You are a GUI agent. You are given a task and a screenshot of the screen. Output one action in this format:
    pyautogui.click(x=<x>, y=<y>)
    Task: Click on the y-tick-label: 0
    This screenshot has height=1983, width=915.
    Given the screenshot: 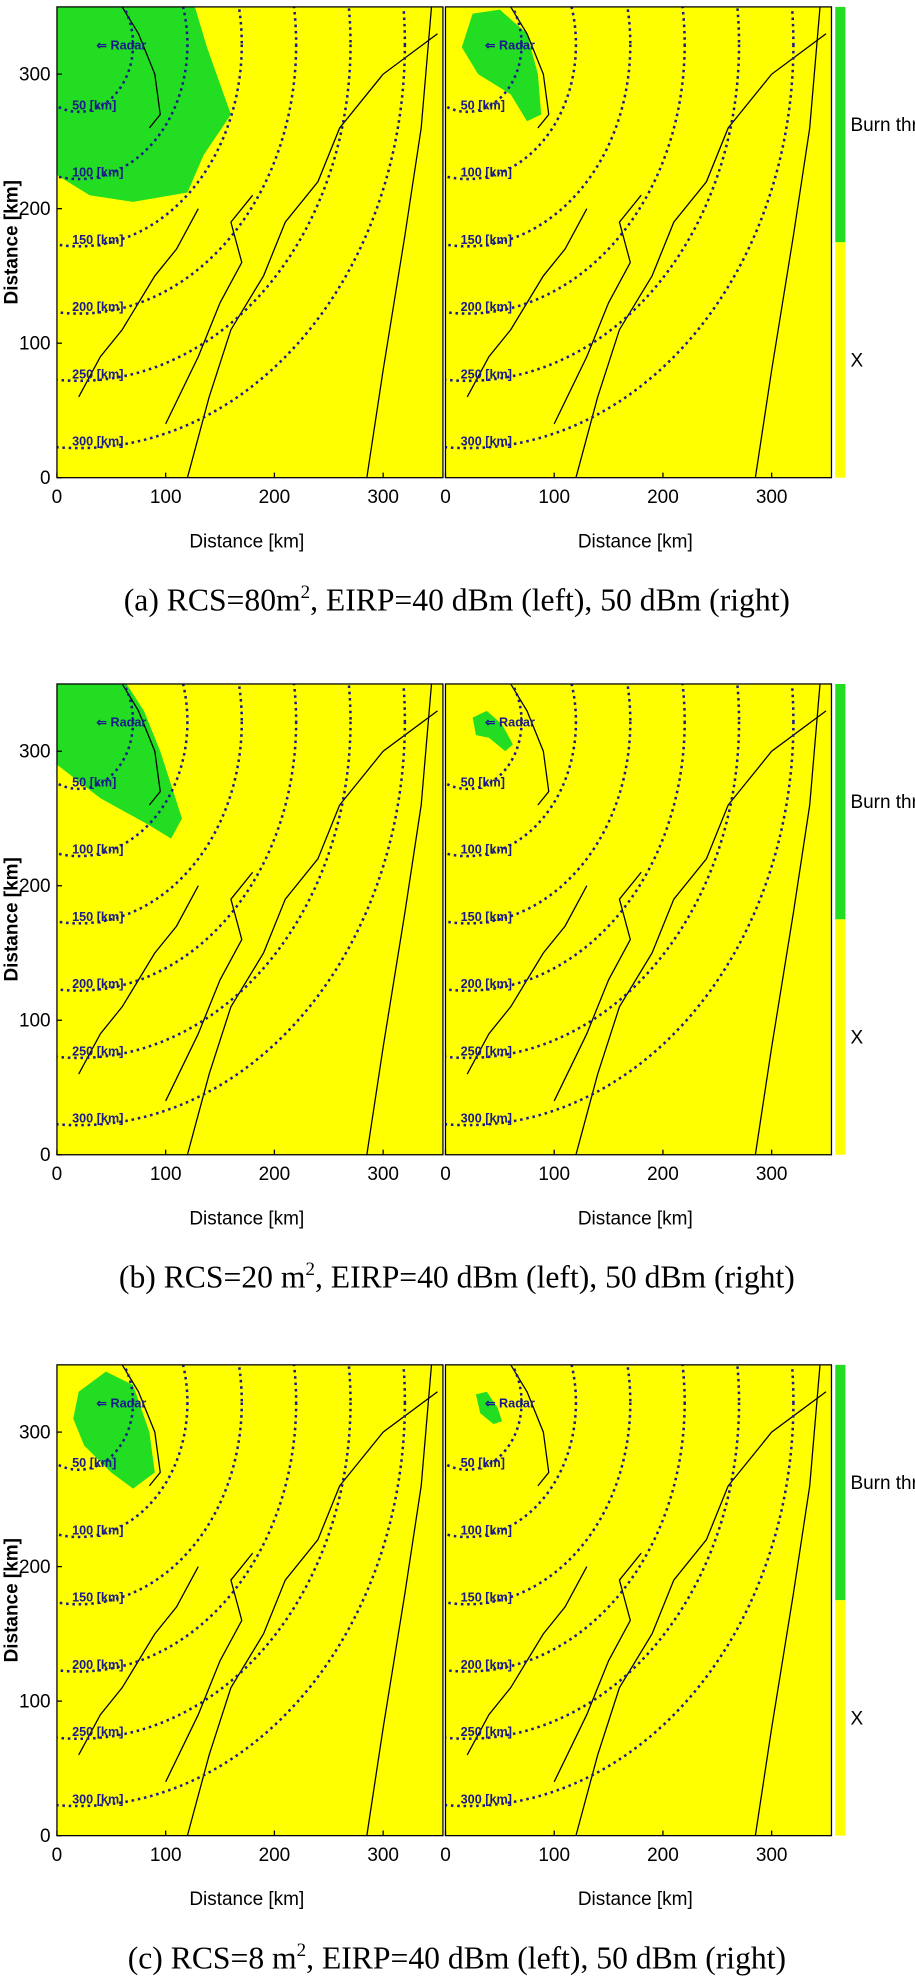 What is the action you would take?
    pyautogui.click(x=45, y=1155)
    